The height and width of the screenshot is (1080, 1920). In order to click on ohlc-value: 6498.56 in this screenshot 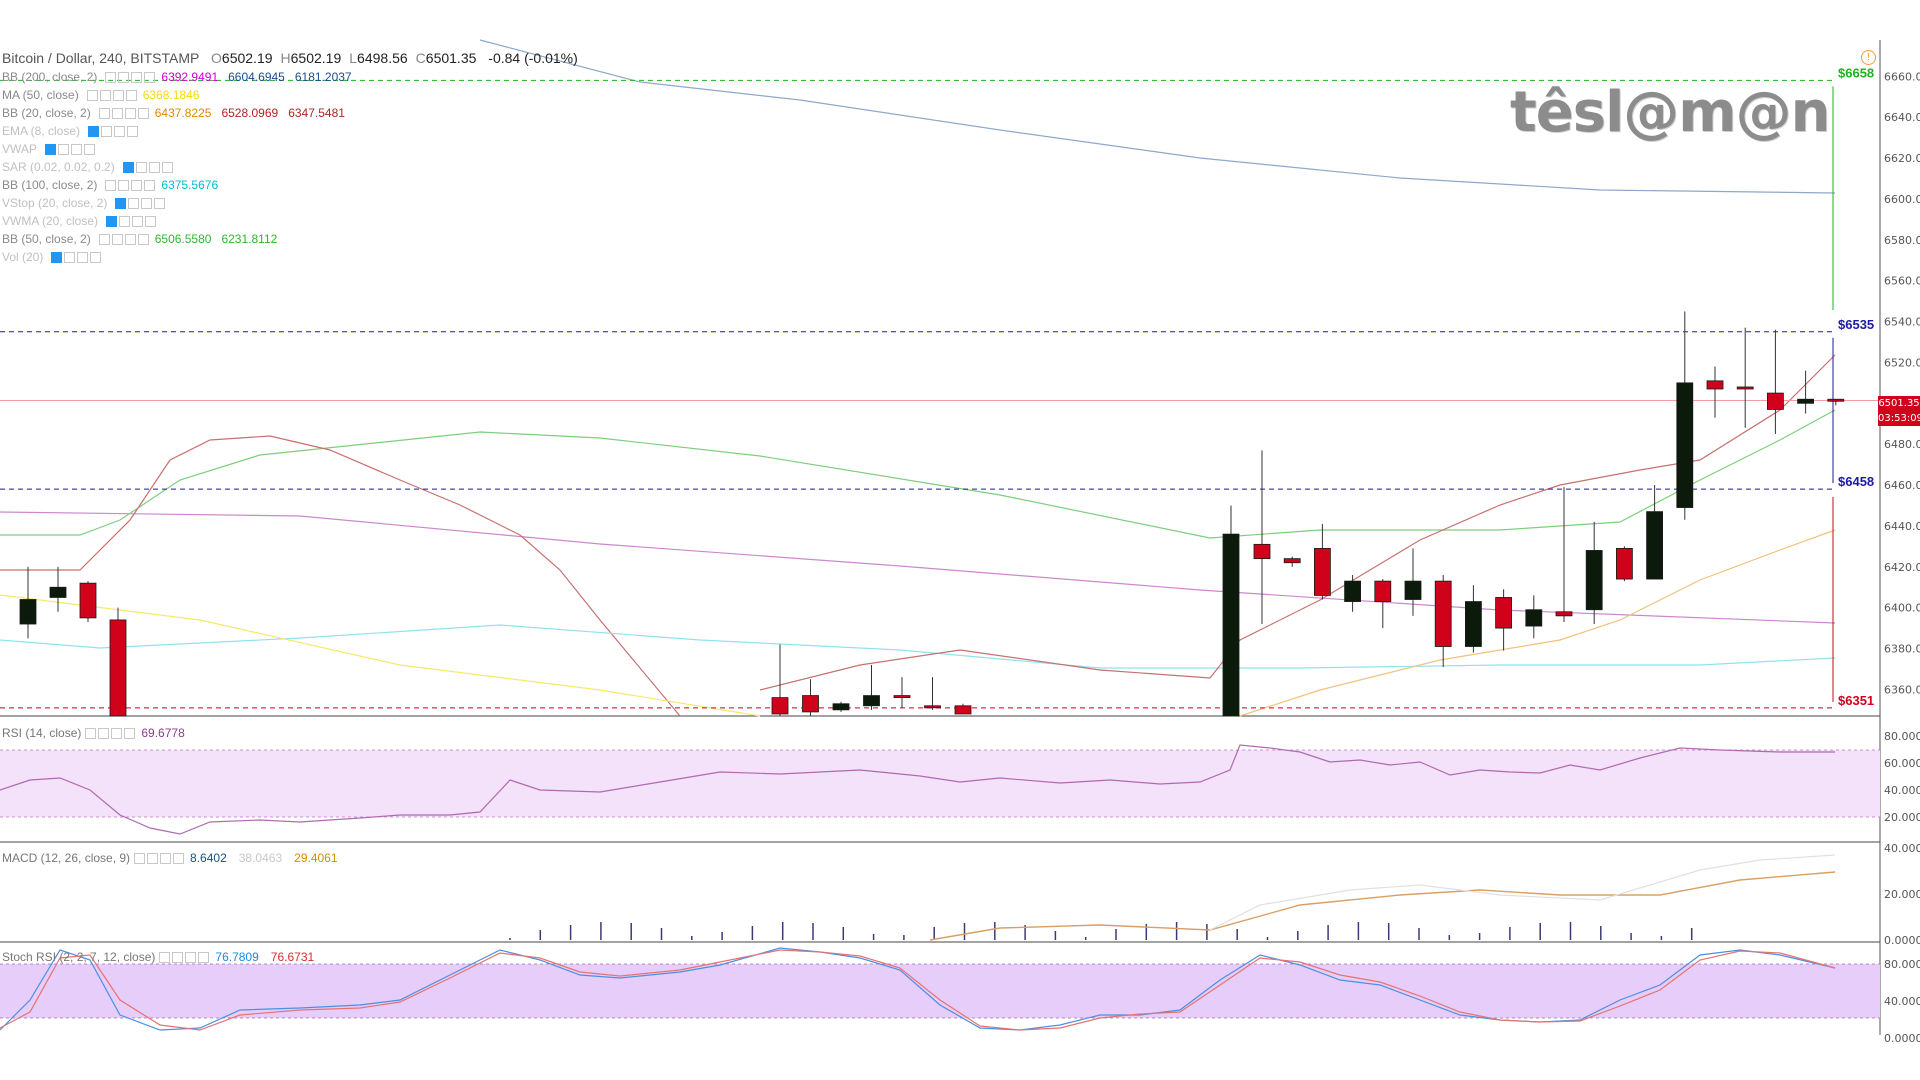, I will do `click(382, 58)`.